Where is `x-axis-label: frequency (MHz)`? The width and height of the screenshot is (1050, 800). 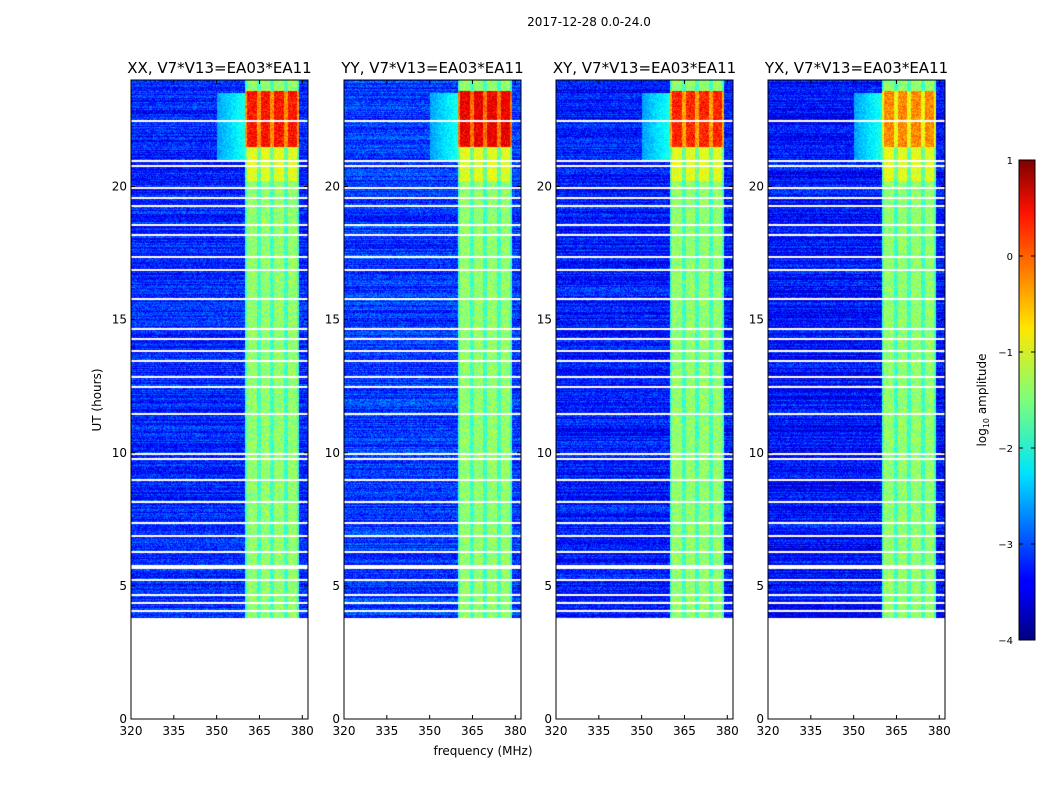 x-axis-label: frequency (MHz) is located at coordinates (482, 751).